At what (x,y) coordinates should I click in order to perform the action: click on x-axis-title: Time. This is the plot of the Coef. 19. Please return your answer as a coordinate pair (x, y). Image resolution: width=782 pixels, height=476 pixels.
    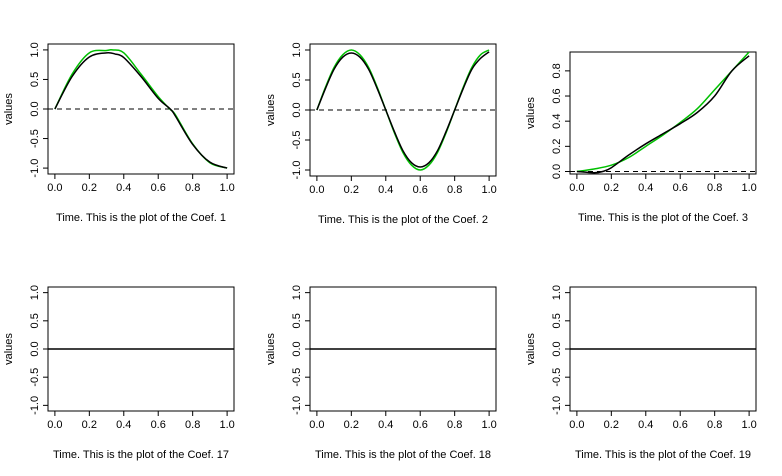
    Looking at the image, I should click on (663, 455).